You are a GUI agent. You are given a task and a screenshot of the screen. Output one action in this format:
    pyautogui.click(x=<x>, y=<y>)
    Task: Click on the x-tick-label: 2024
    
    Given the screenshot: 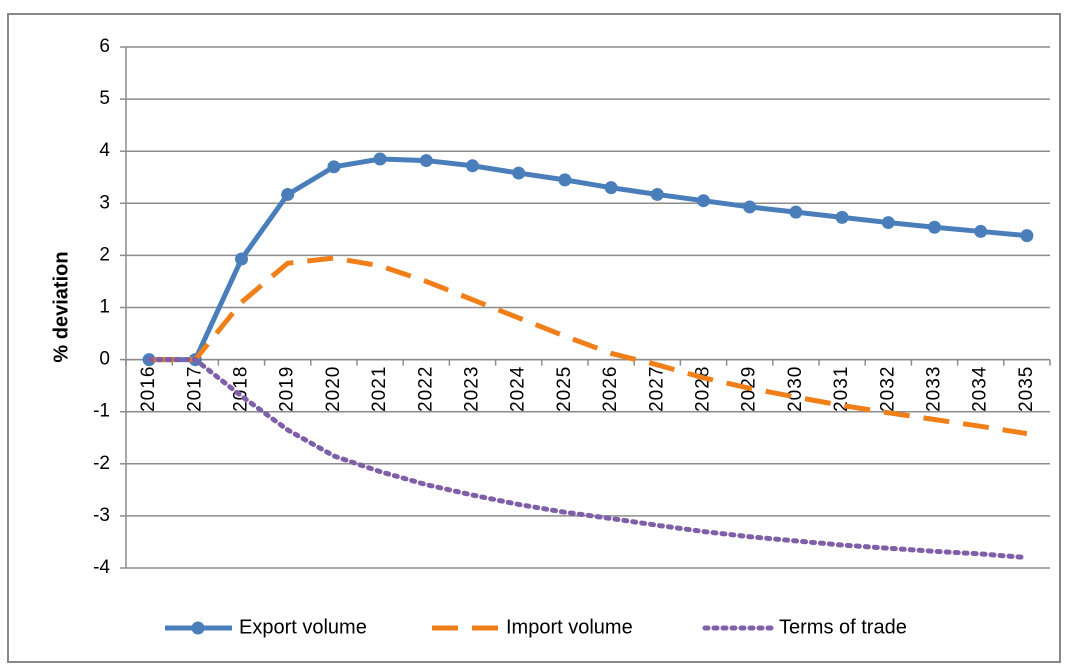 What is the action you would take?
    pyautogui.click(x=518, y=389)
    